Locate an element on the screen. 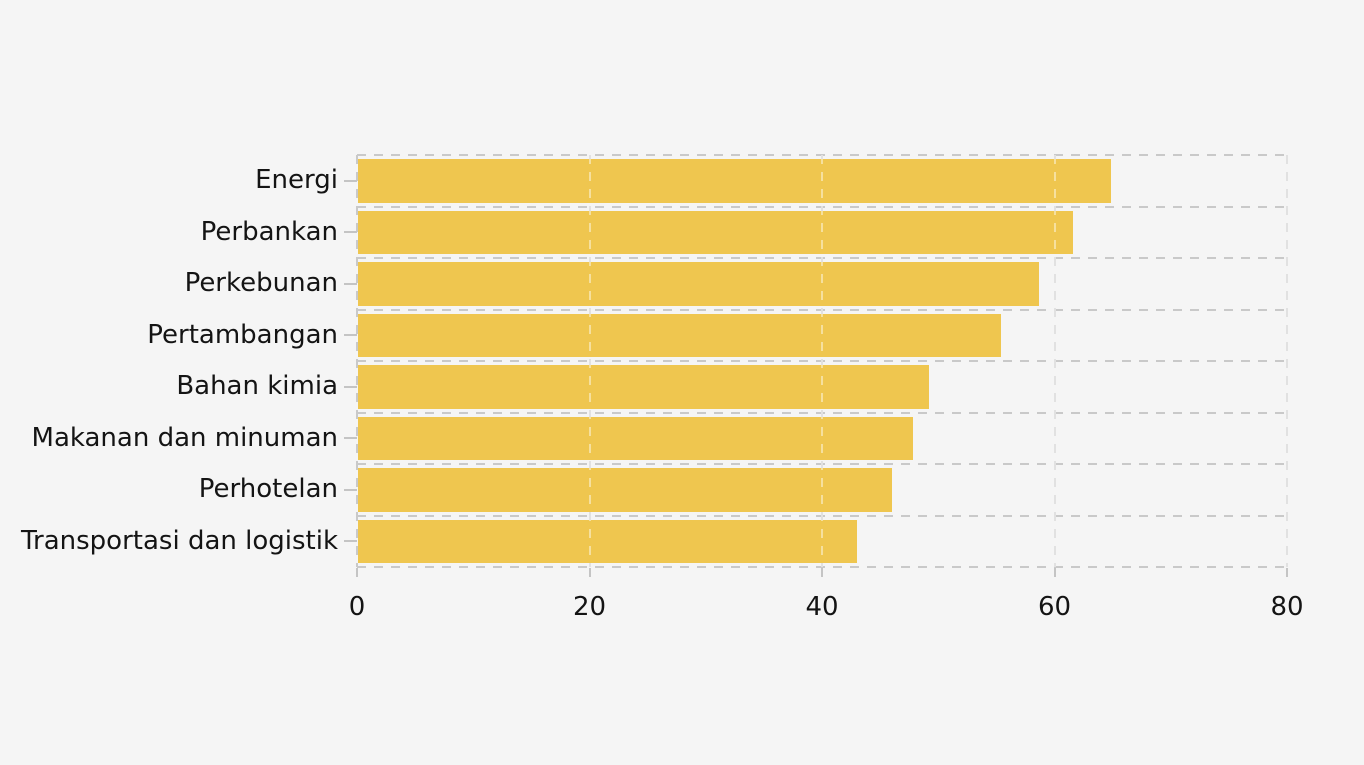 The width and height of the screenshot is (1364, 765). y-axis-label: Transportasi dan logistik is located at coordinates (179, 540).